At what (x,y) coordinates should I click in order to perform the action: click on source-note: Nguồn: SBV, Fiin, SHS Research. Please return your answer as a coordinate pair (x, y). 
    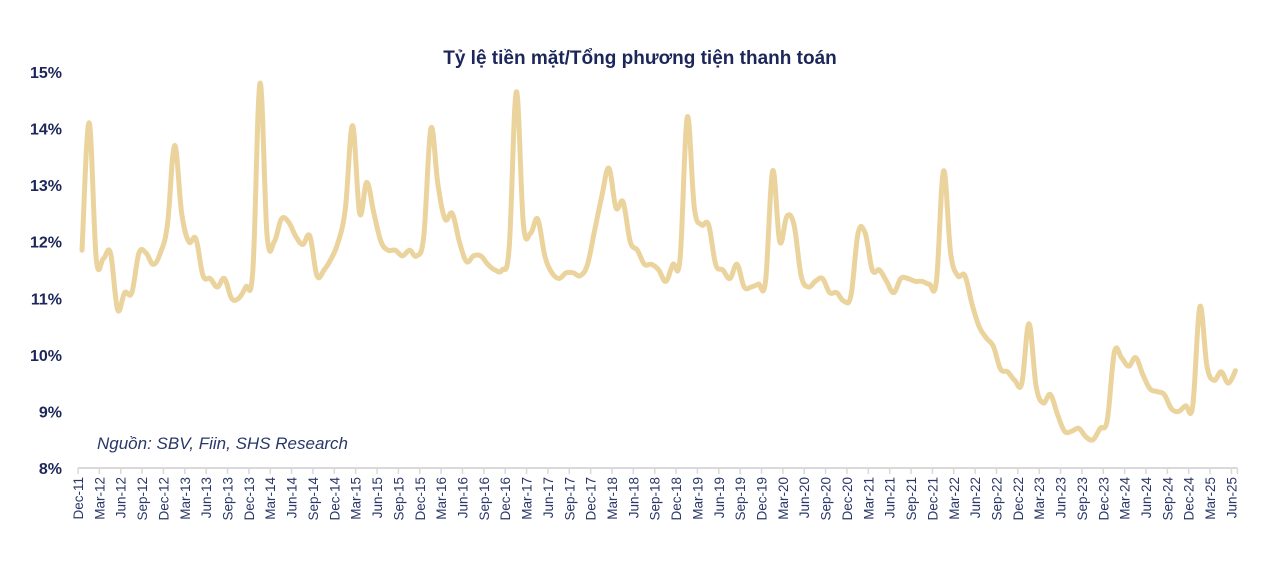
    Looking at the image, I should click on (222, 443).